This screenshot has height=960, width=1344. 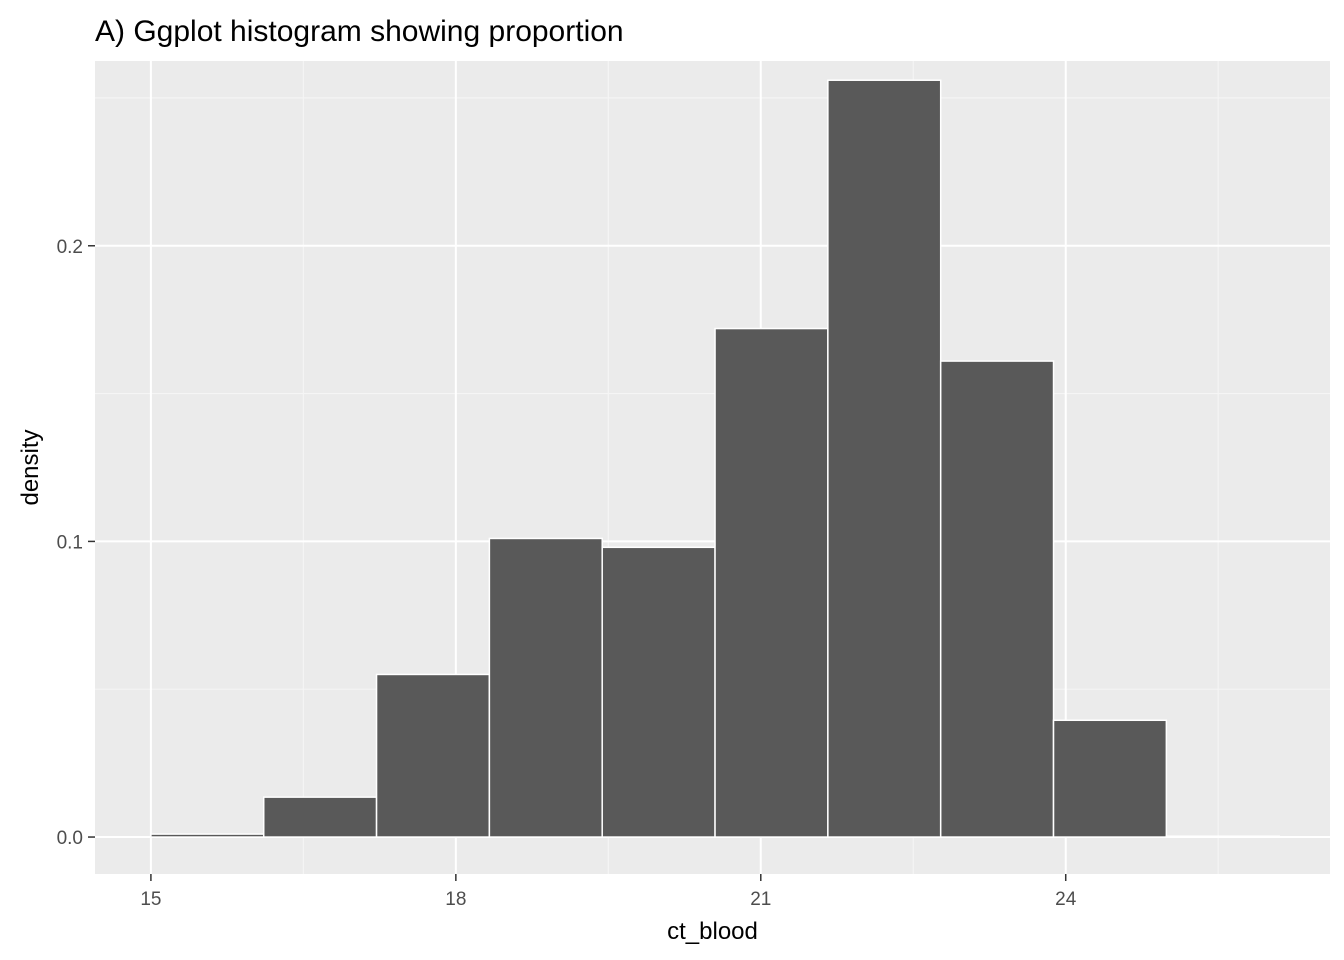 What do you see at coordinates (1066, 899) in the screenshot?
I see `x-tick-label: 24` at bounding box center [1066, 899].